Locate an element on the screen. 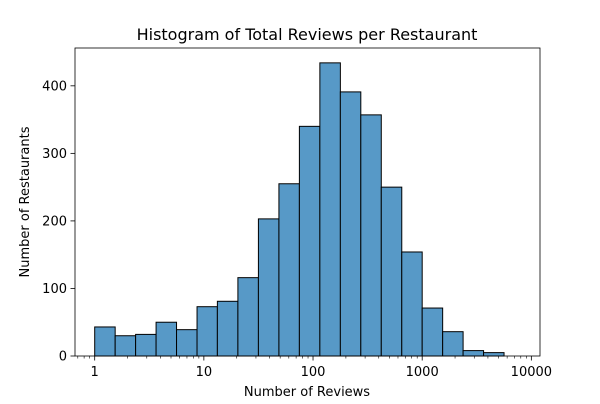  y-tick-label-0: 0 is located at coordinates (63, 357).